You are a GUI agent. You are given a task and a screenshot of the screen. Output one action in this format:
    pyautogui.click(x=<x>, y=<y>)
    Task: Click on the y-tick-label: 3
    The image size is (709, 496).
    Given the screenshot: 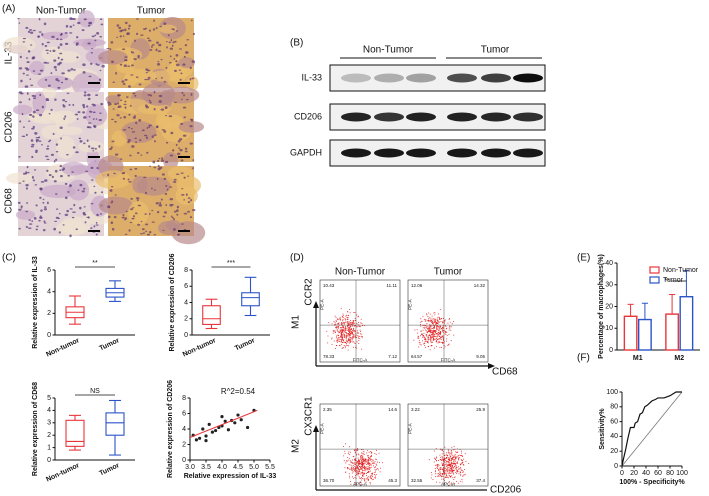 What is the action you would take?
    pyautogui.click(x=49, y=423)
    